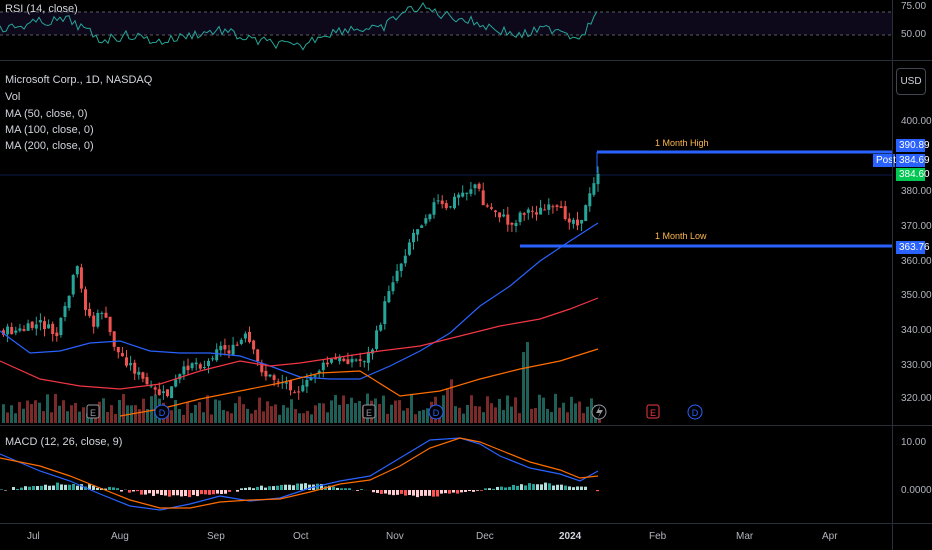  Describe the element at coordinates (892, 275) in the screenshot. I see `price-axis-border` at that location.